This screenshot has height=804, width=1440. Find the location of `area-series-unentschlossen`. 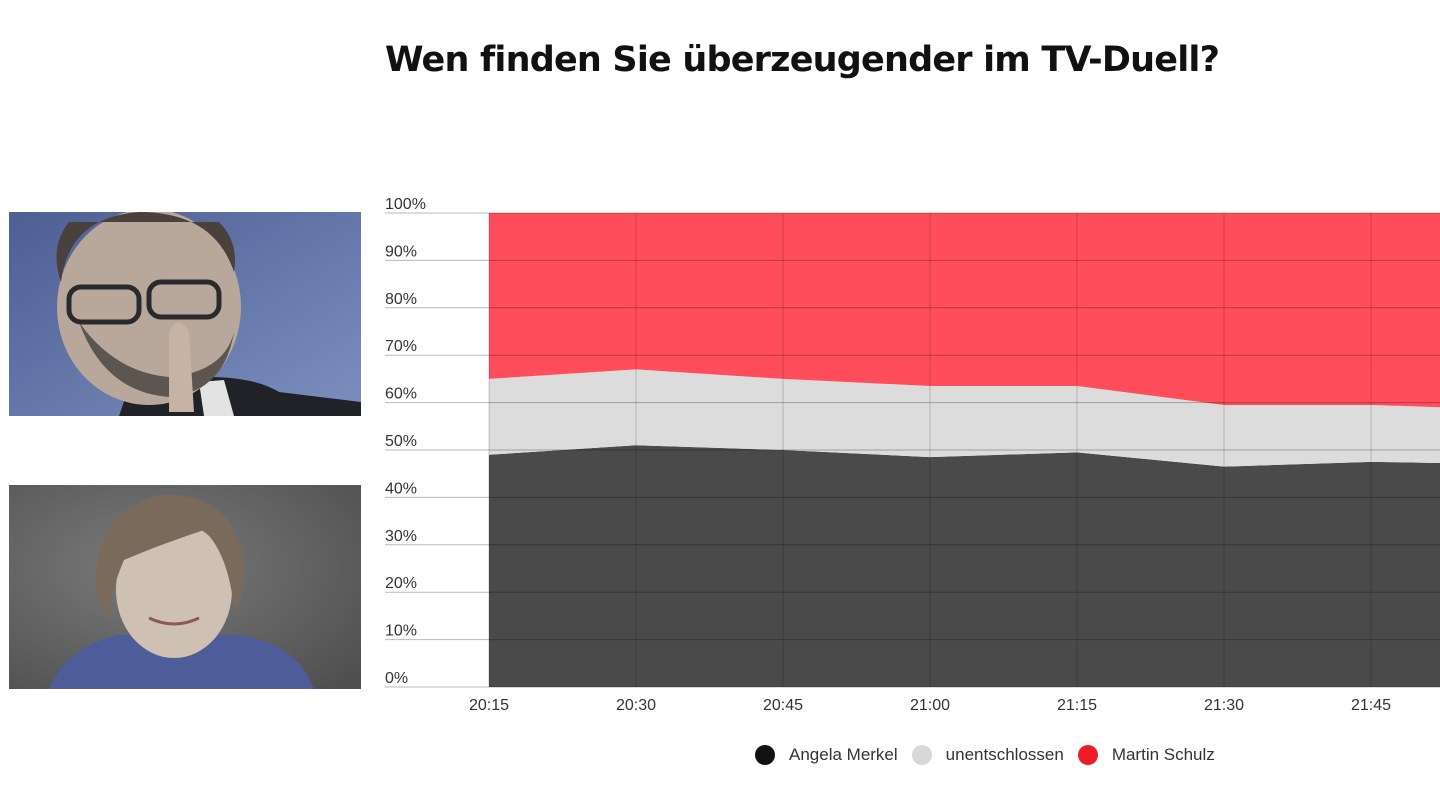

area-series-unentschlossen is located at coordinates (964, 418).